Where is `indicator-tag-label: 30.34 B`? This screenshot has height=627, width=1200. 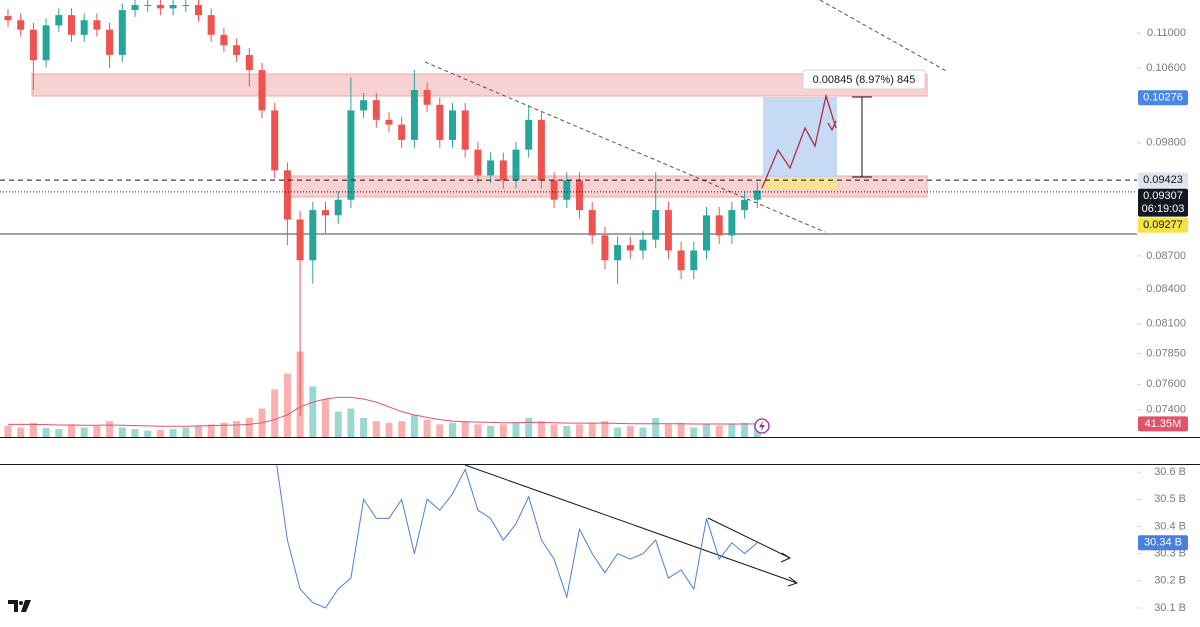
indicator-tag-label: 30.34 B is located at coordinates (1163, 543).